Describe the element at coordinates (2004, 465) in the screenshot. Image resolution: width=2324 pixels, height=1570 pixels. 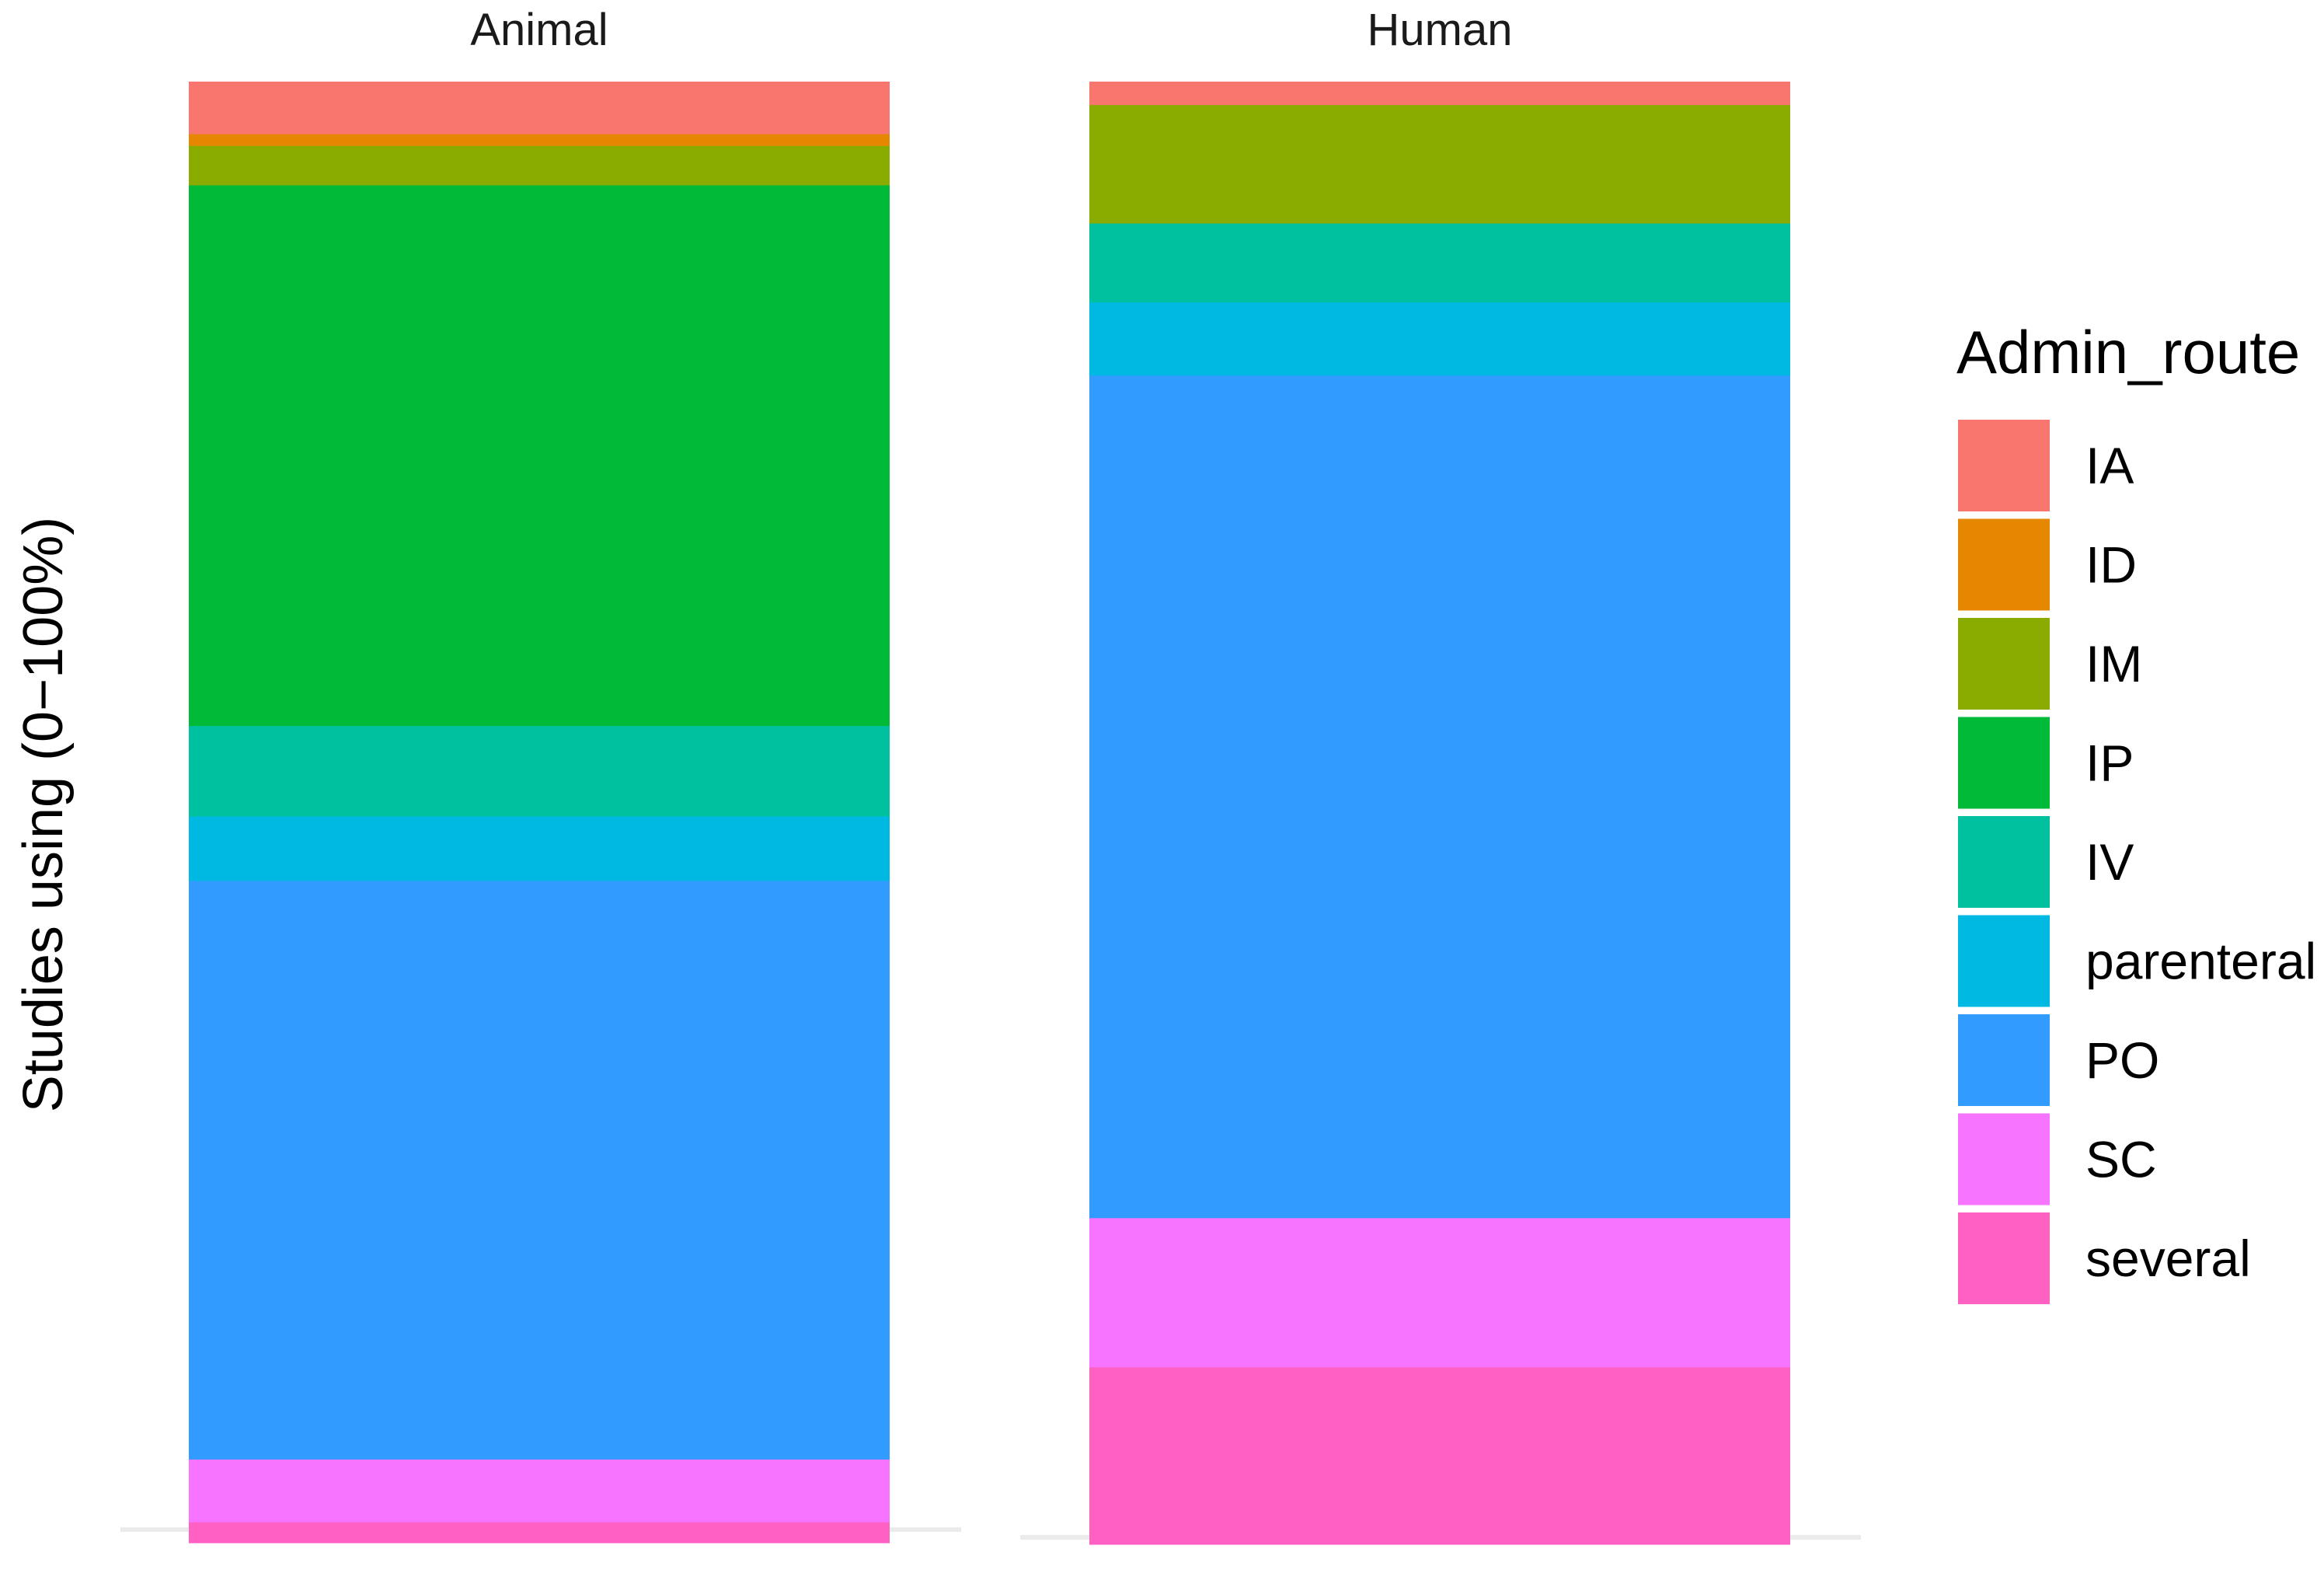
I see `legend-key-ia` at that location.